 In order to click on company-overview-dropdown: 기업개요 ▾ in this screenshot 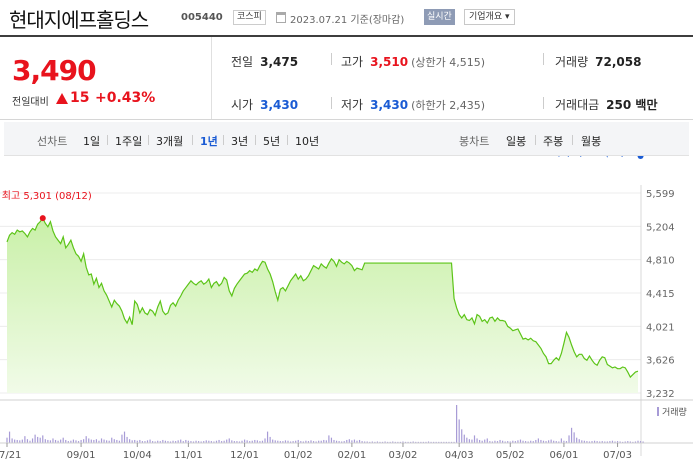, I will do `click(489, 17)`.